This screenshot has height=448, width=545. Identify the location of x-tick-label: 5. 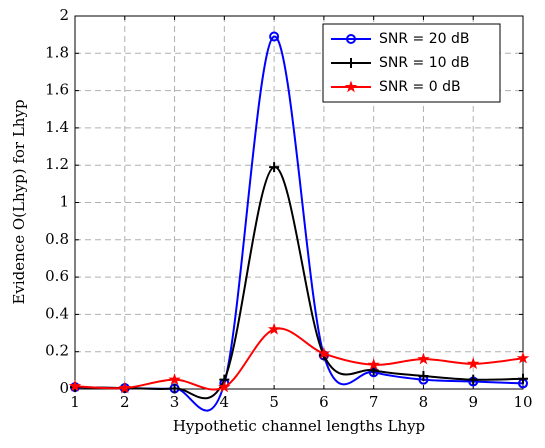
(274, 402).